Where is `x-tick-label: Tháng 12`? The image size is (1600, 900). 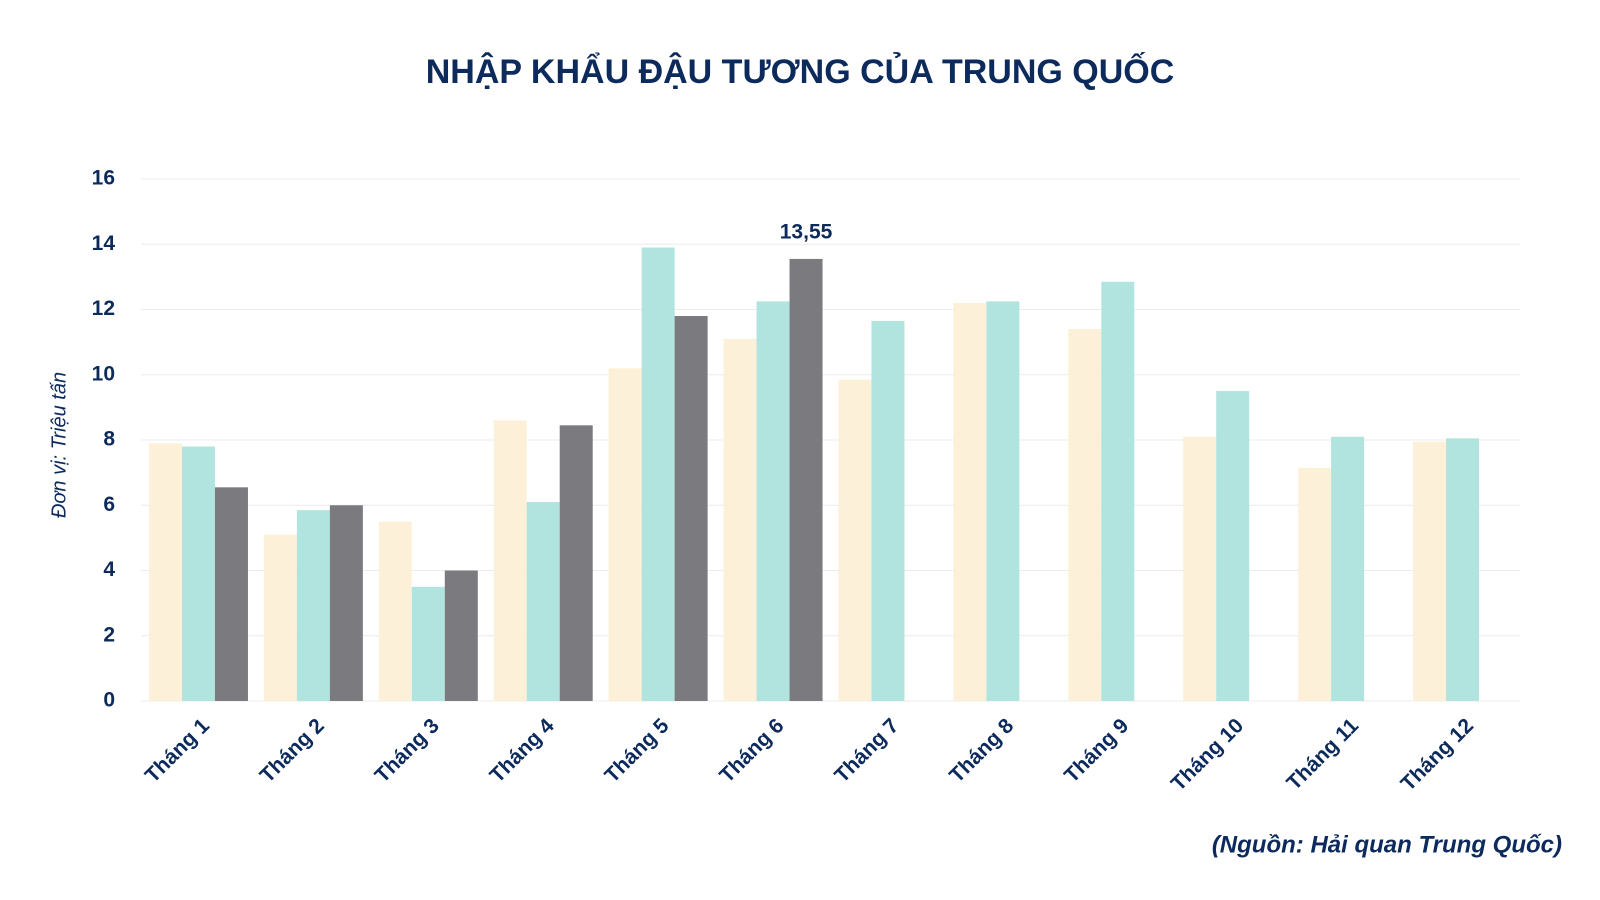 x-tick-label: Tháng 12 is located at coordinates (1437, 754).